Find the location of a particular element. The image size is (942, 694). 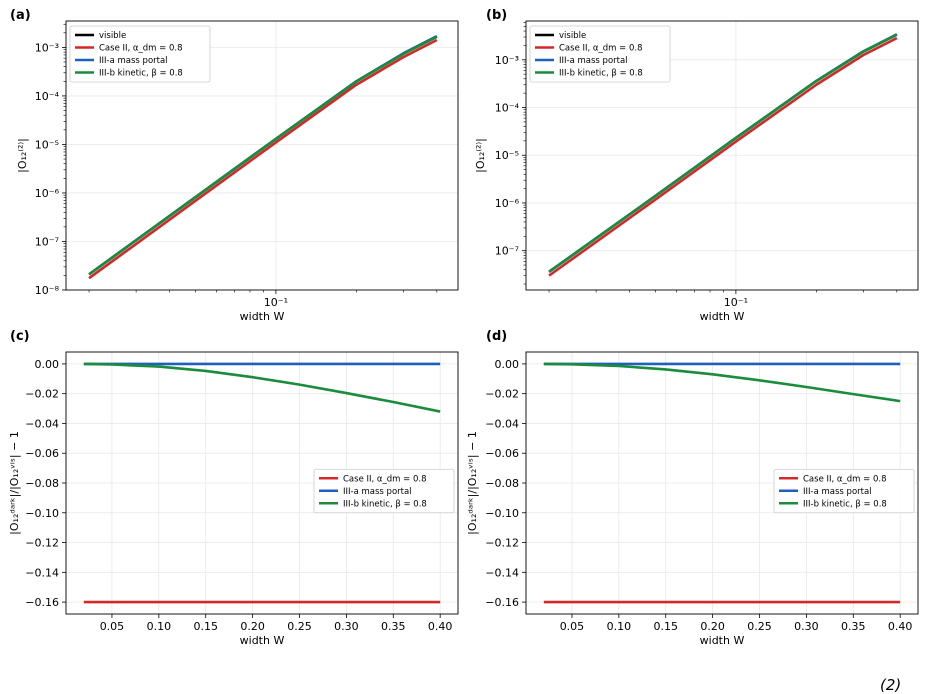

panel-label: (b) is located at coordinates (496, 15).